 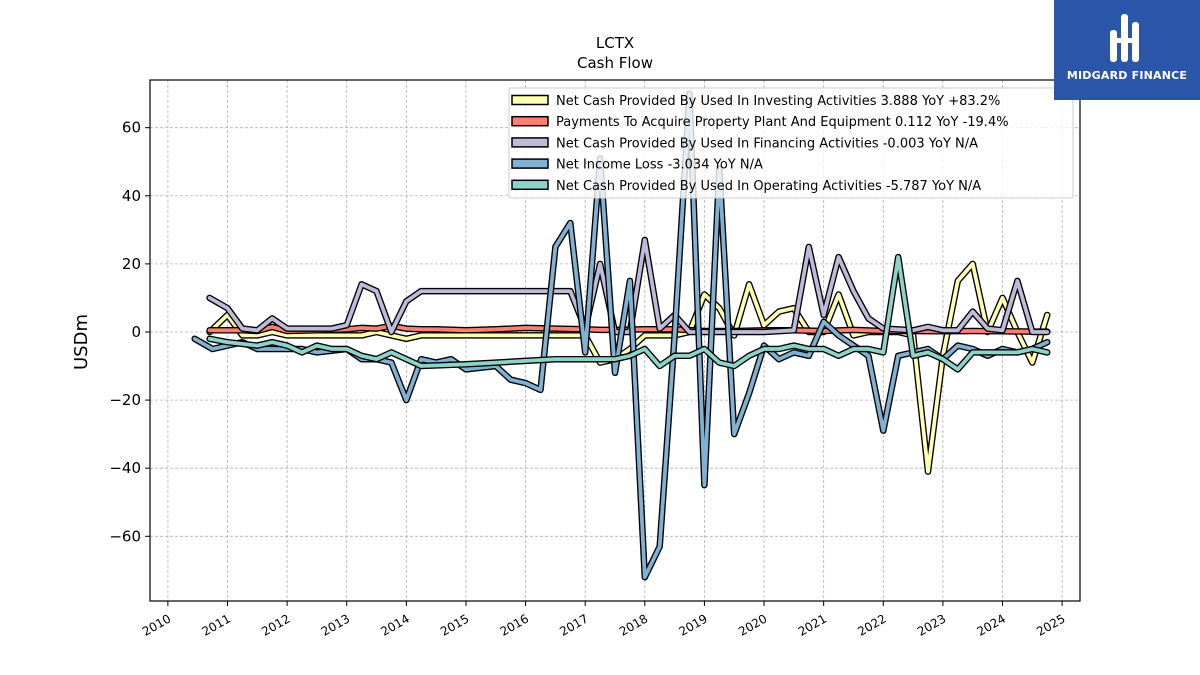 What do you see at coordinates (129, 332) in the screenshot?
I see `y-ticks: −60 −40 −20 0 20 40 60` at bounding box center [129, 332].